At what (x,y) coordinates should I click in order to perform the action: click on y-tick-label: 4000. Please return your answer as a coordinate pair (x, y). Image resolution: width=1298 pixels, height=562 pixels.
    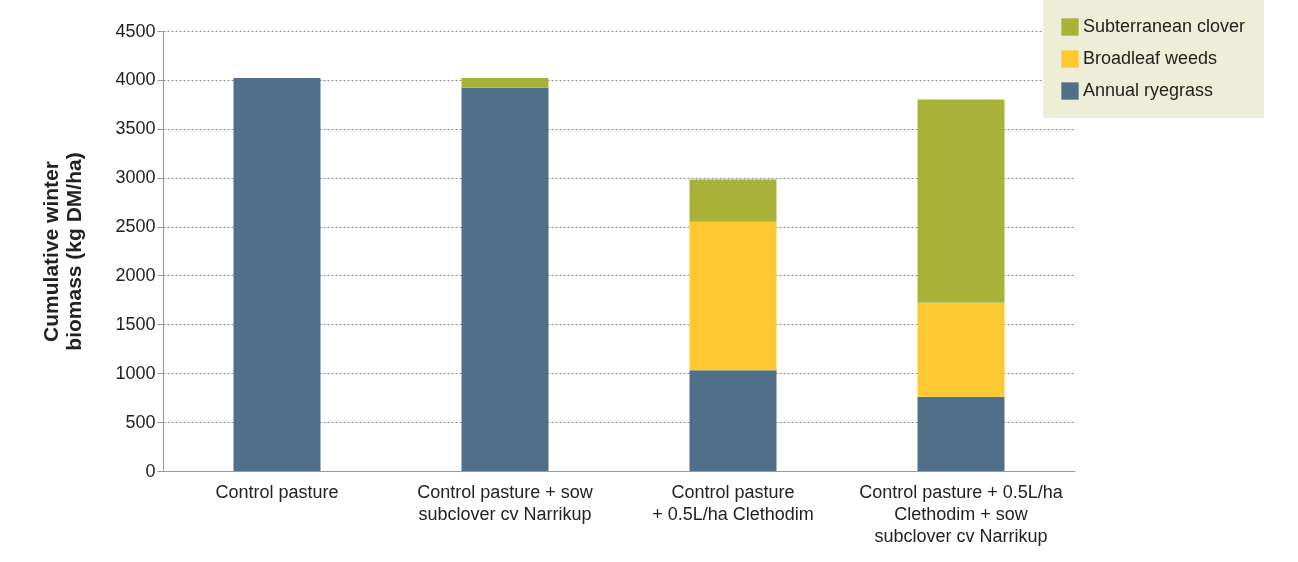
    Looking at the image, I should click on (135, 79).